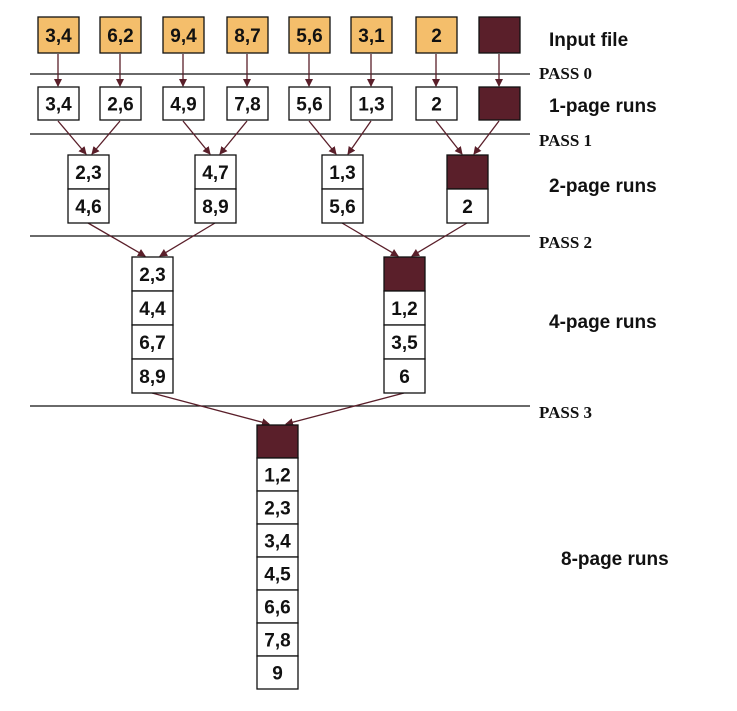  I want to click on one-page-run-0: 3,4, so click(58, 103).